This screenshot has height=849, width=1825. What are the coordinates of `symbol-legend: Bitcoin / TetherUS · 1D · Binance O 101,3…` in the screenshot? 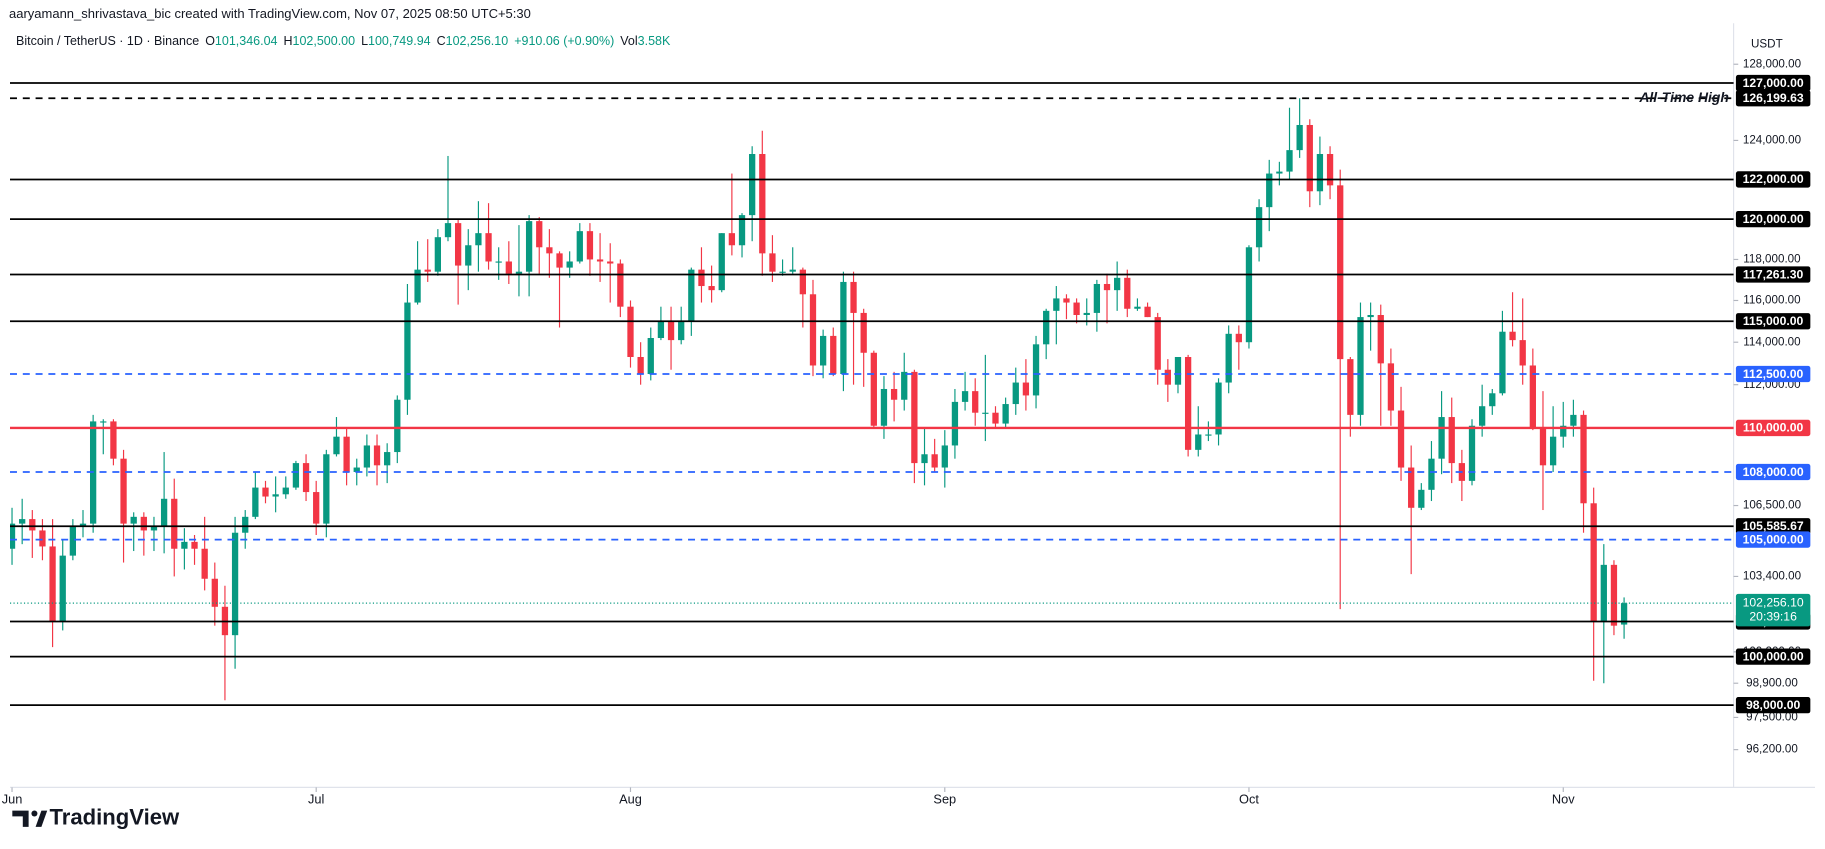 It's located at (343, 41).